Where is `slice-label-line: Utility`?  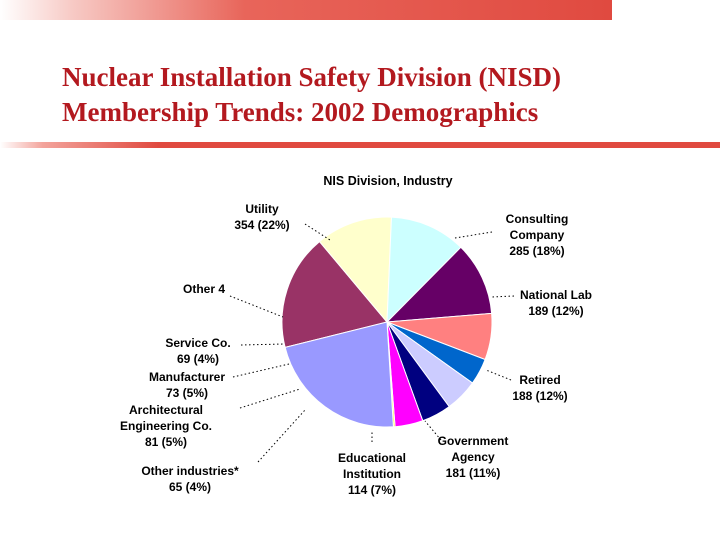 slice-label-line: Utility is located at coordinates (262, 209).